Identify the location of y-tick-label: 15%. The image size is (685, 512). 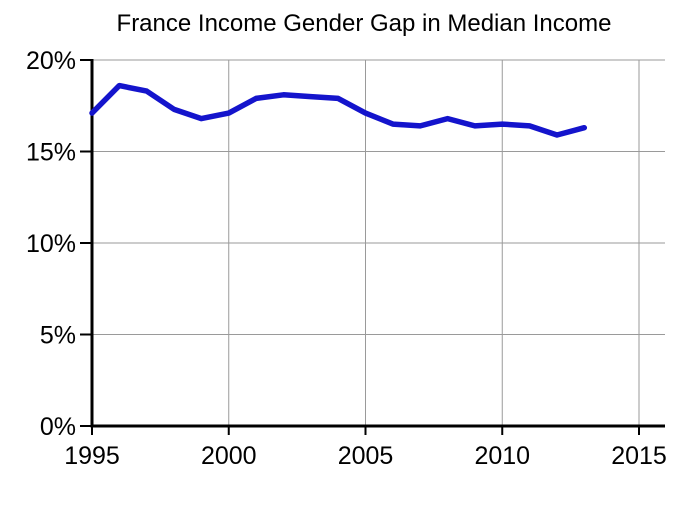
(51, 153).